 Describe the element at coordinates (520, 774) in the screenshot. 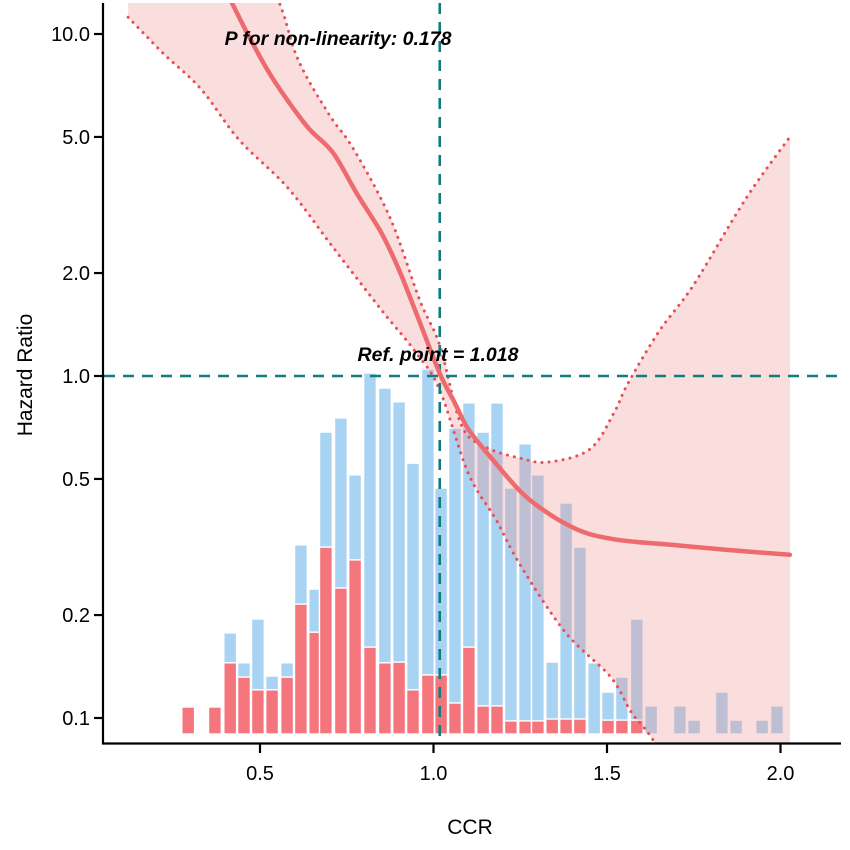

I see `x-axis-tick-labels: 0.5 1.0 1.5 2.0` at that location.